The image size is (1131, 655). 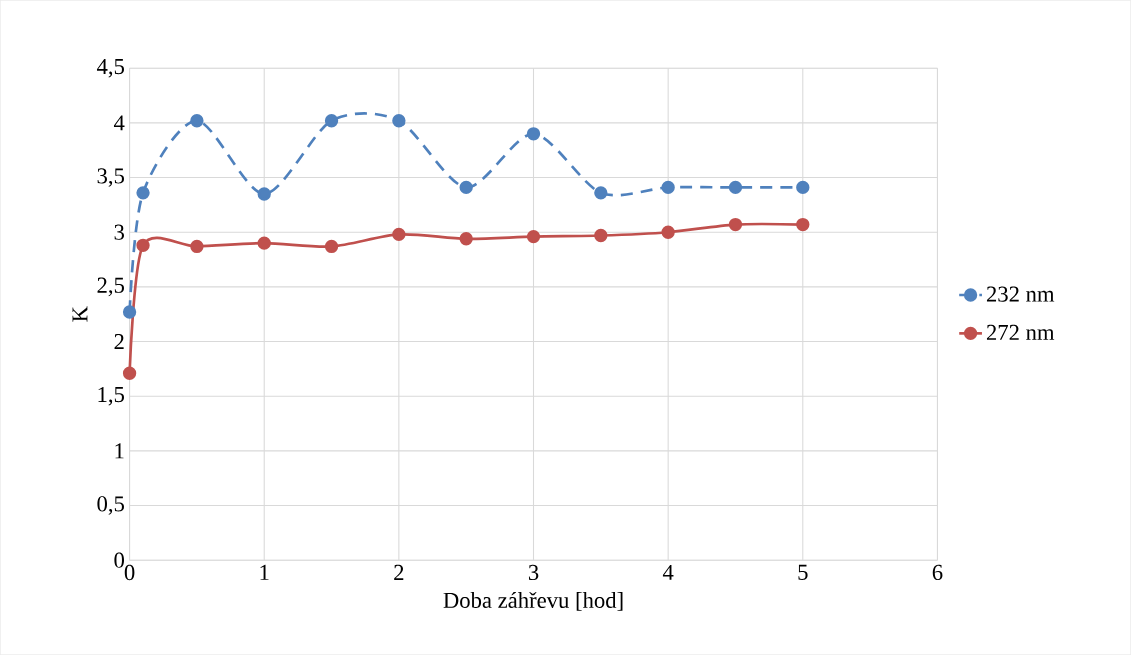 I want to click on y-axis-title: K, so click(x=80, y=314).